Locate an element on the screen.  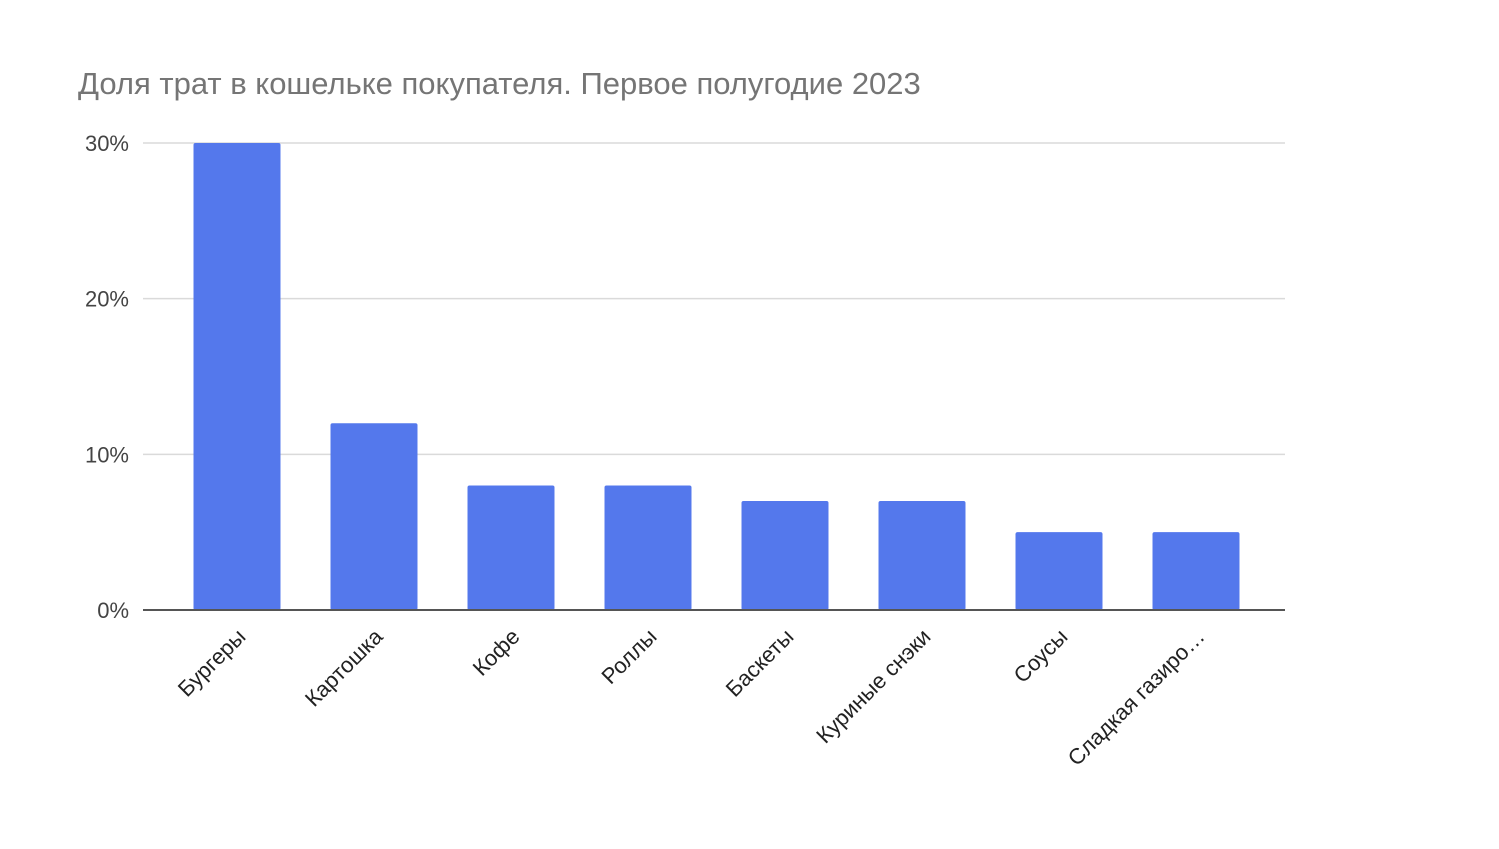
y-tick-label: 0% is located at coordinates (113, 610).